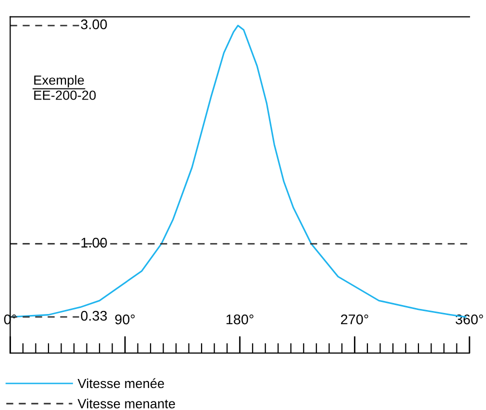  Describe the element at coordinates (125, 319) in the screenshot. I see `x-tick-label: 90°` at that location.